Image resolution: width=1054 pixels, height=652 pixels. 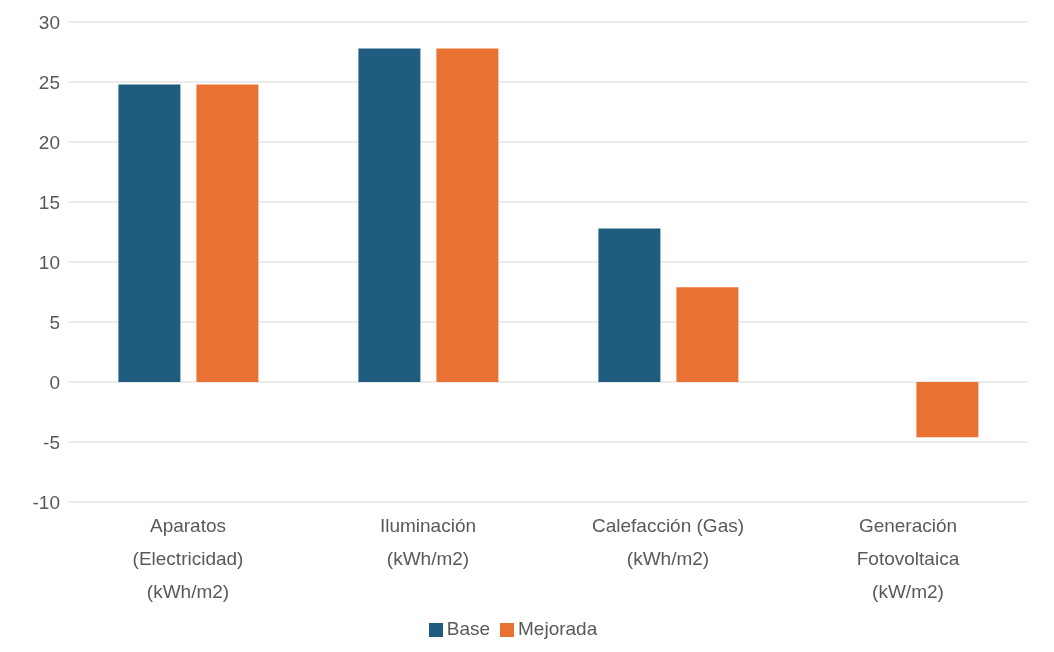 What do you see at coordinates (908, 558) in the screenshot?
I see `x-tick-label: Generación Fotovoltaica (kW/m2)` at bounding box center [908, 558].